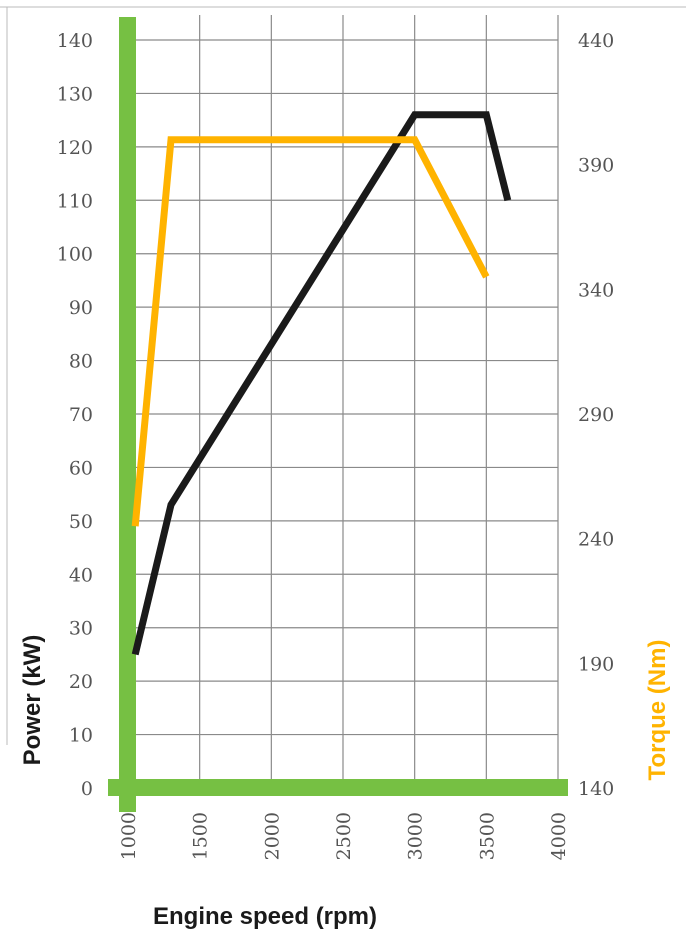 Image resolution: width=686 pixels, height=935 pixels. I want to click on y-left-tick-label: 60, so click(81, 468).